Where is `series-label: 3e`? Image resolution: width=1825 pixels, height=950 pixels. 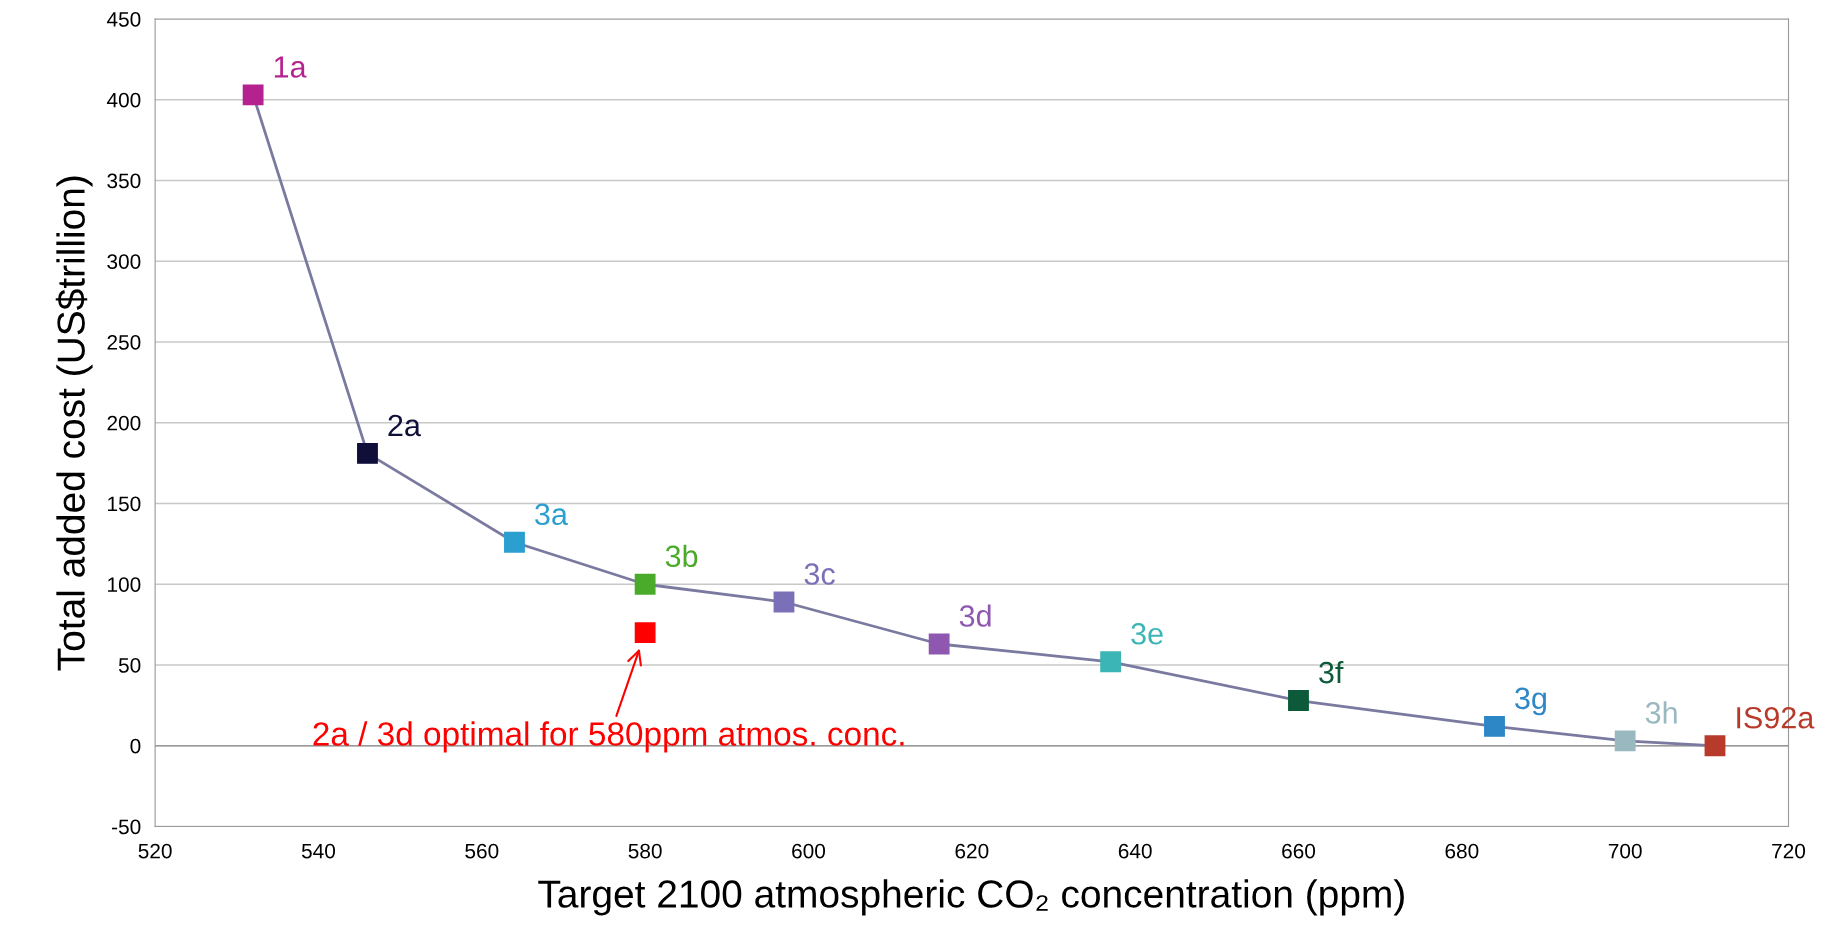 series-label: 3e is located at coordinates (1147, 633).